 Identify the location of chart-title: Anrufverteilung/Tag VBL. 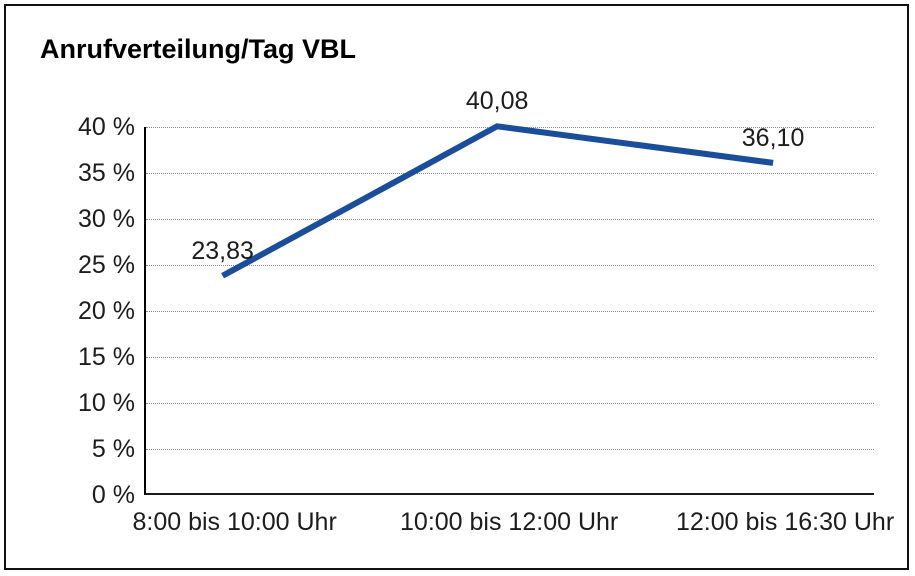
(198, 49).